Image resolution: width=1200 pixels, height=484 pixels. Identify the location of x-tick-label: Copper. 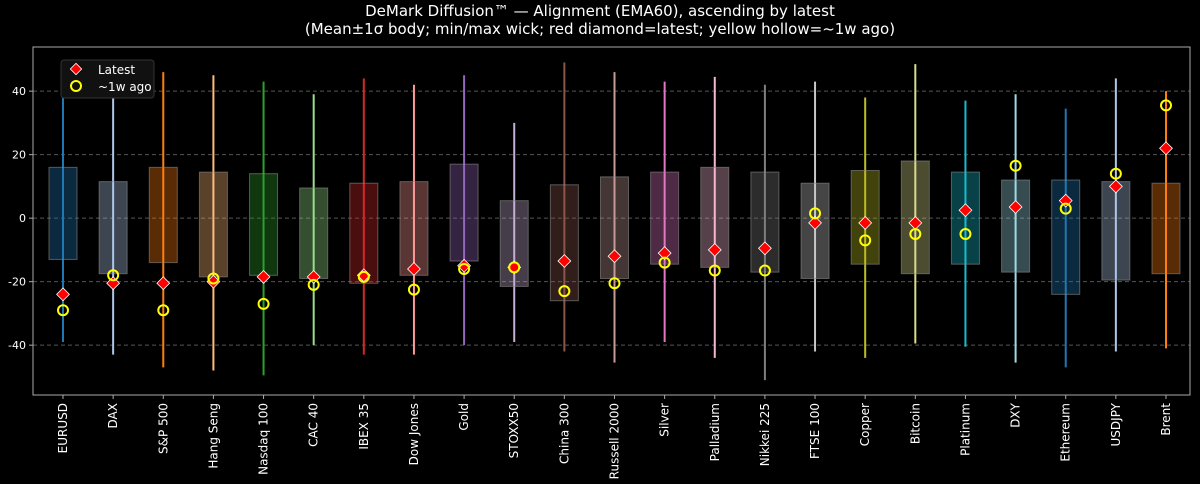
(865, 424).